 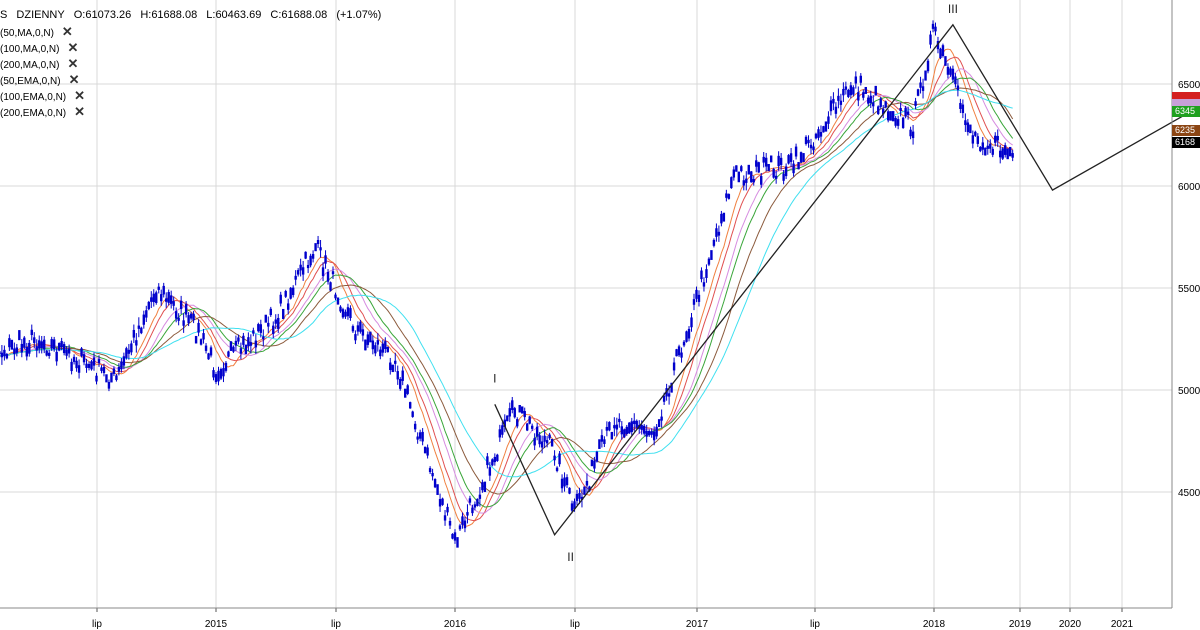 I want to click on indicator-row-ema200: (200,EMA,0,N) ✕, so click(x=43, y=112).